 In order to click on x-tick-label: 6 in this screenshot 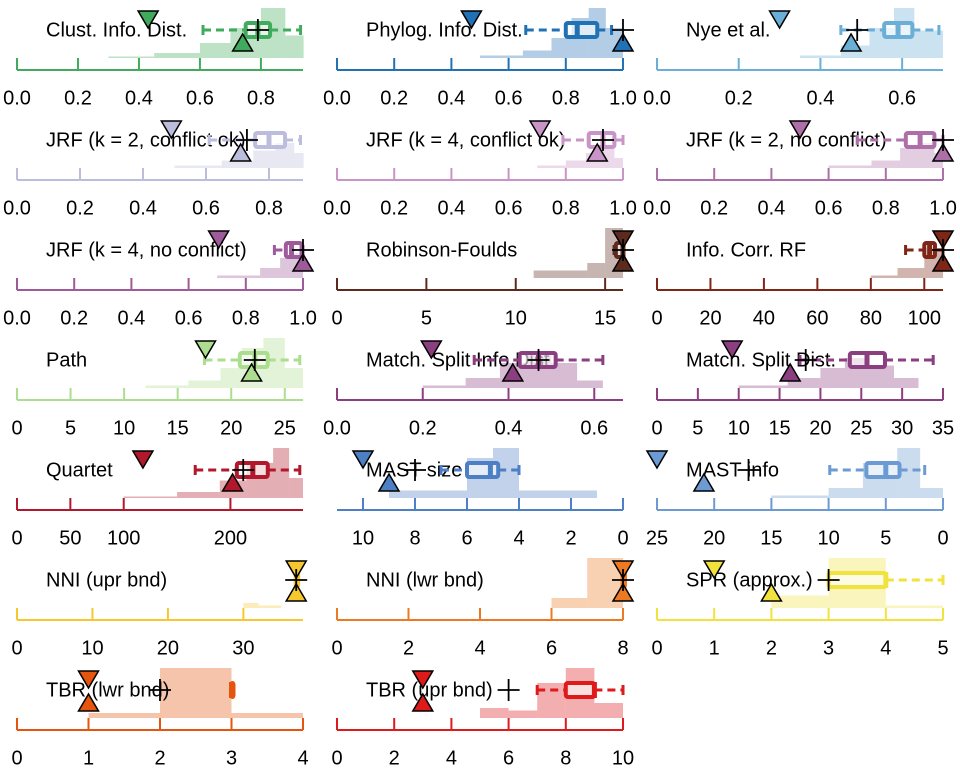, I will do `click(551, 648)`.